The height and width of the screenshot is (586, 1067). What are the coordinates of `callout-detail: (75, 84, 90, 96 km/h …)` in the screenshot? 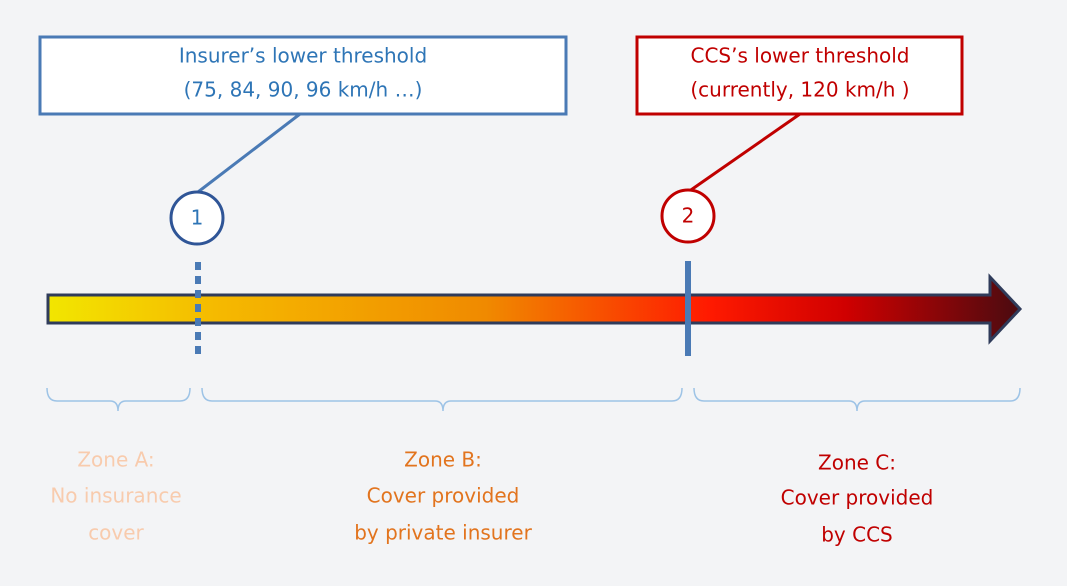 It's located at (303, 90).